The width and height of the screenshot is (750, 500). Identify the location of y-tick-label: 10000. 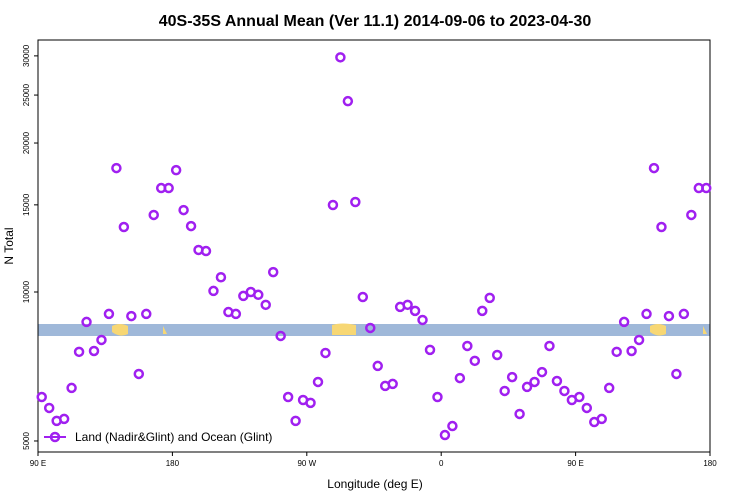
(26, 291).